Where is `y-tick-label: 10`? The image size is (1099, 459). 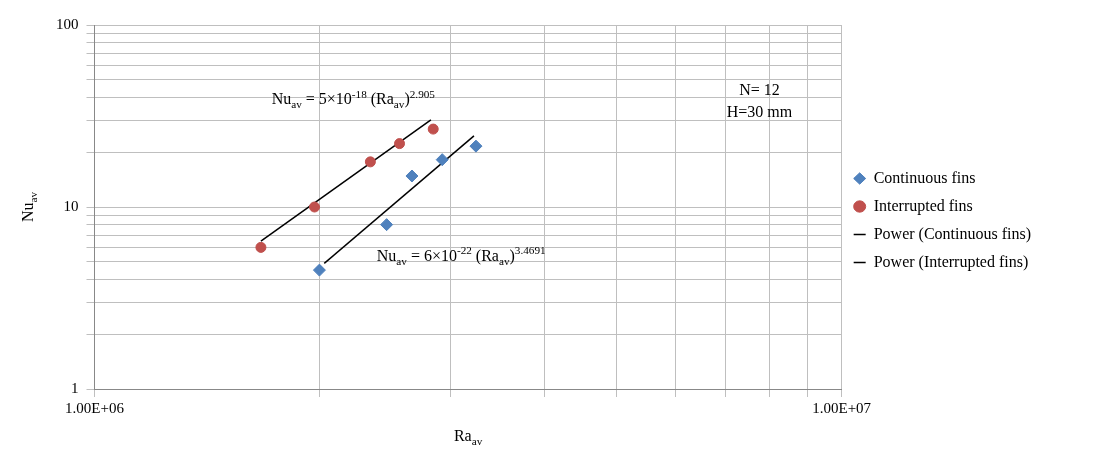
y-tick-label: 10 is located at coordinates (71, 205).